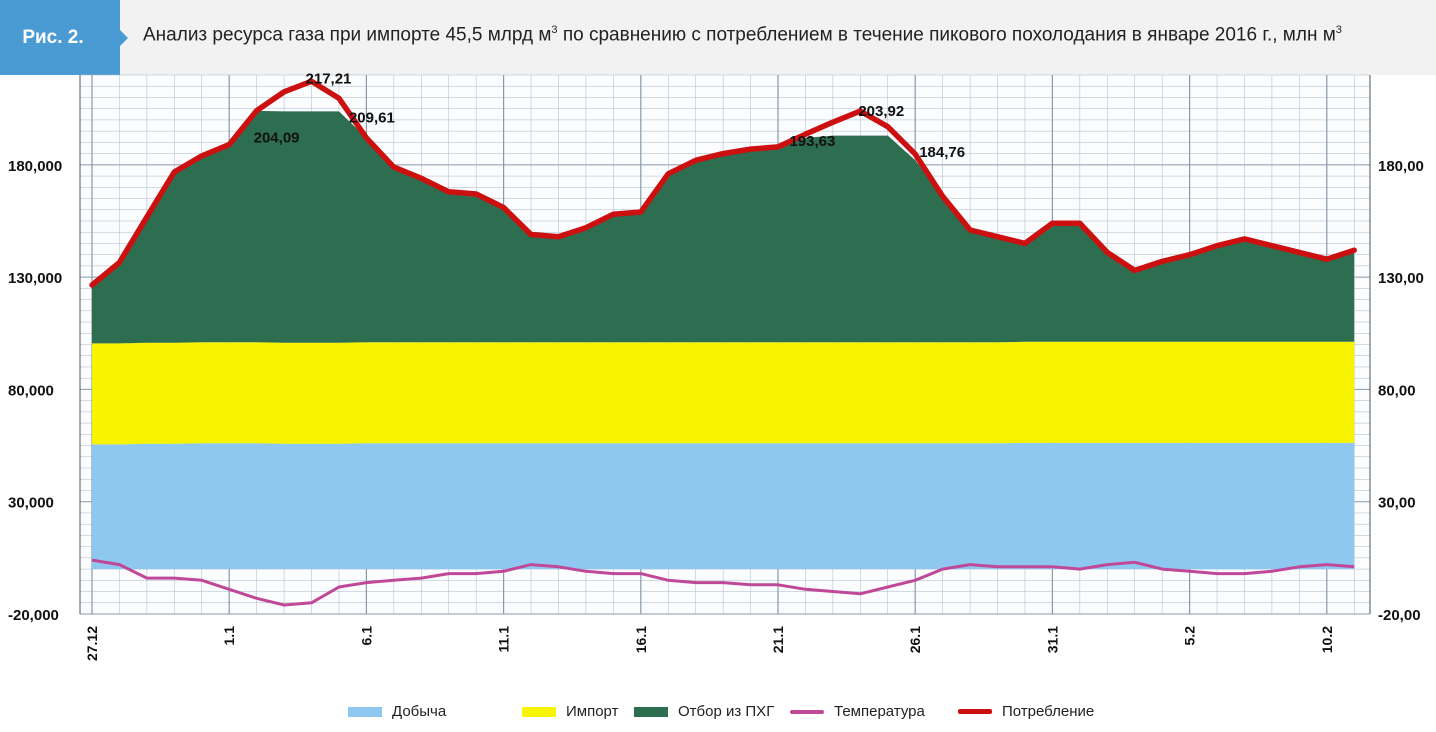 Image resolution: width=1436 pixels, height=732 pixels. I want to click on legend-item-temperature: Температура, so click(857, 711).